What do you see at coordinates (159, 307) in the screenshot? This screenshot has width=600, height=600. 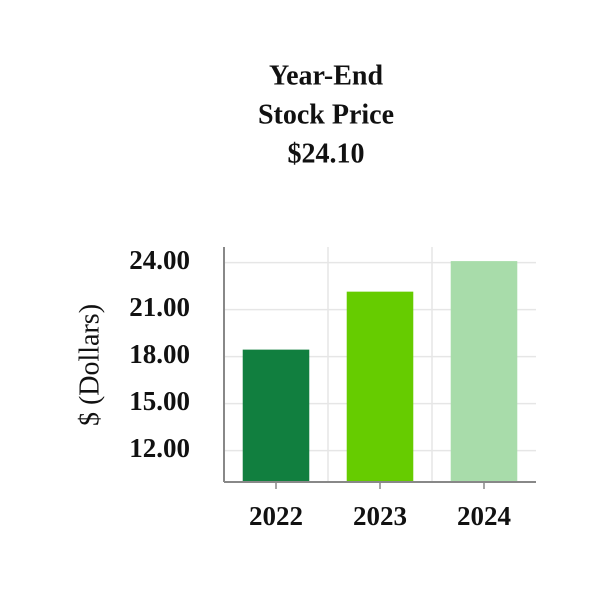 I see `y-tick-label: 21.00` at bounding box center [159, 307].